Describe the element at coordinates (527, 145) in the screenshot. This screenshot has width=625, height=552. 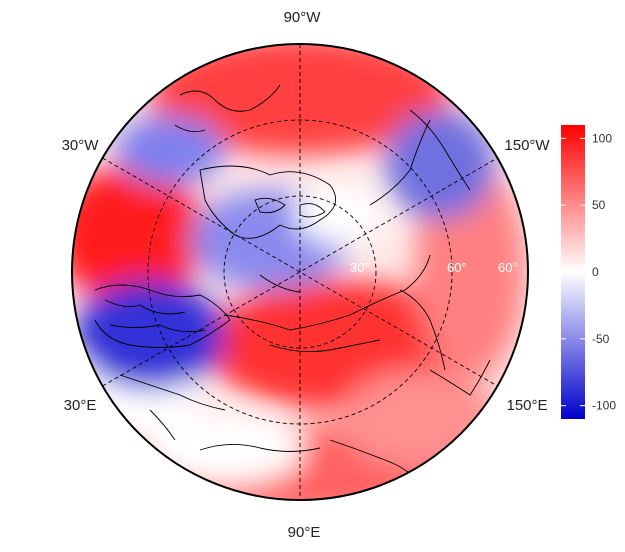
I see `lon-label-150w: 150°W` at that location.